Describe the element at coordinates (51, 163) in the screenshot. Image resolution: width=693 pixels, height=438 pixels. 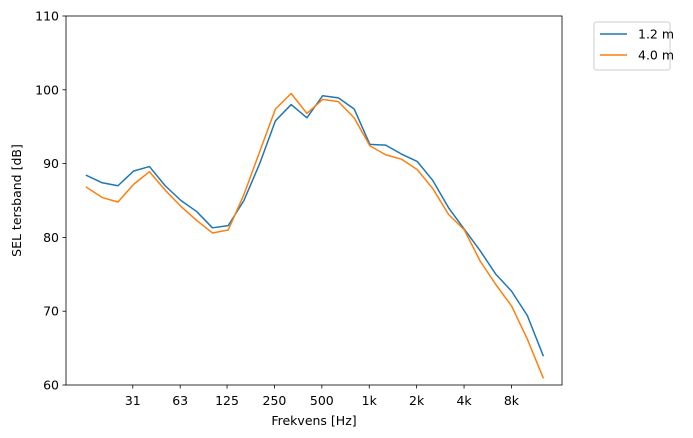
I see `y-tick-label: 90` at that location.